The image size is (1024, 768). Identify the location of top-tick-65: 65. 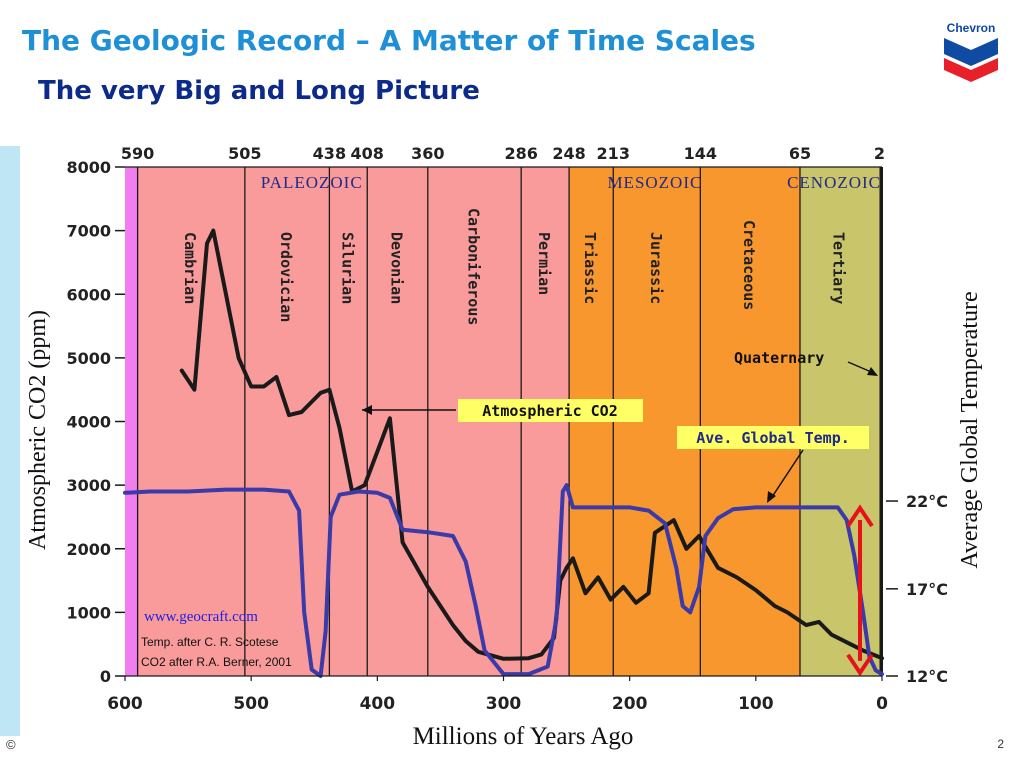
(800, 153).